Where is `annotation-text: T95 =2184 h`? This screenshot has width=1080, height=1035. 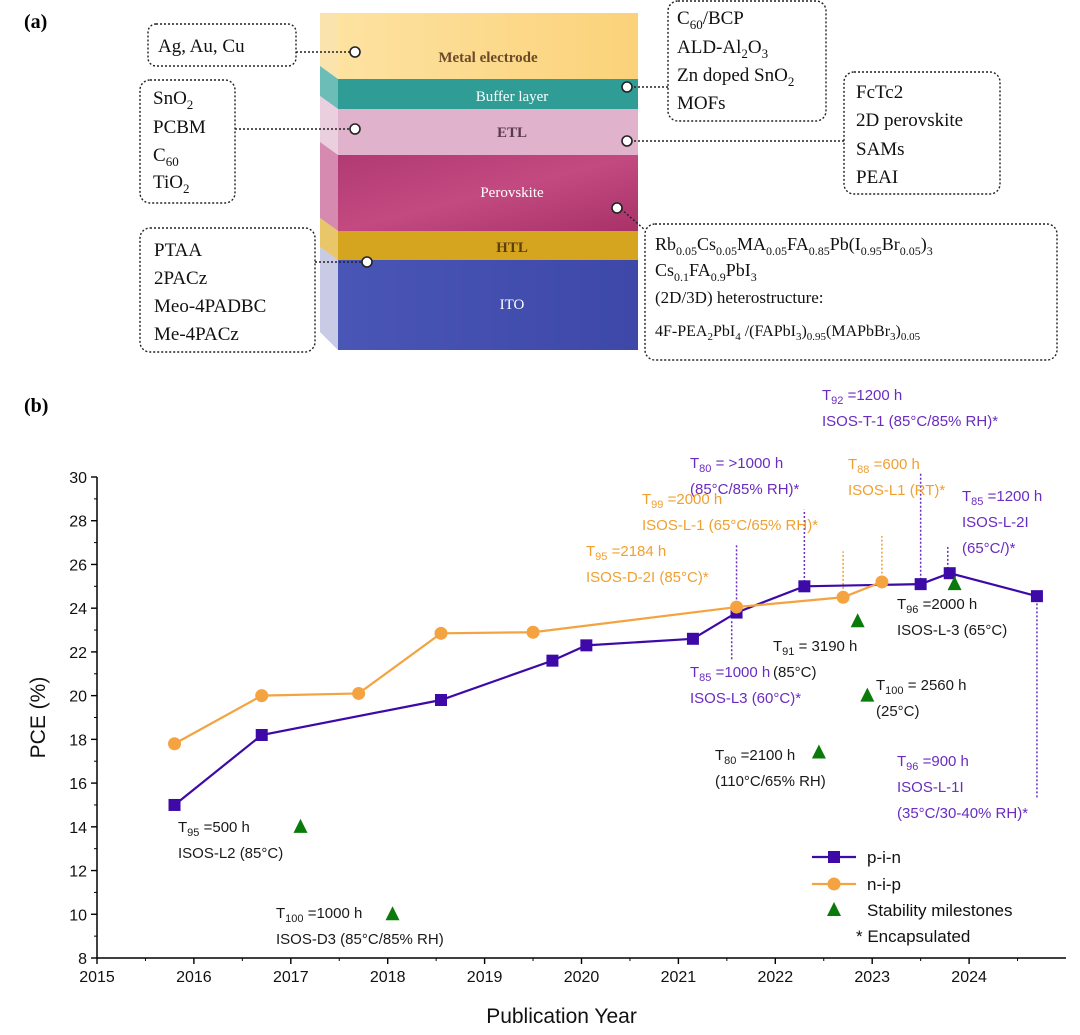
annotation-text: T95 =2184 h is located at coordinates (626, 553).